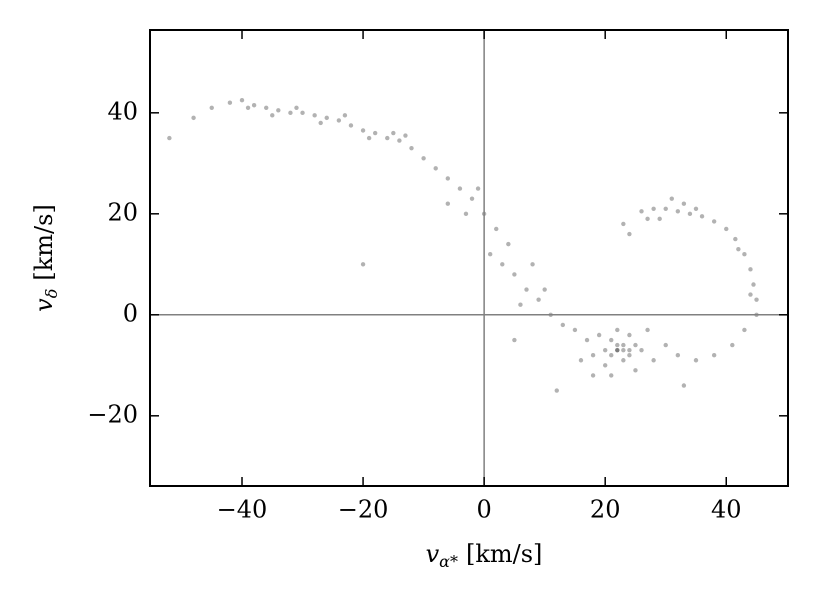 This screenshot has height=597, width=830. What do you see at coordinates (504, 554) in the screenshot?
I see `x-label-unit: [km/s]` at bounding box center [504, 554].